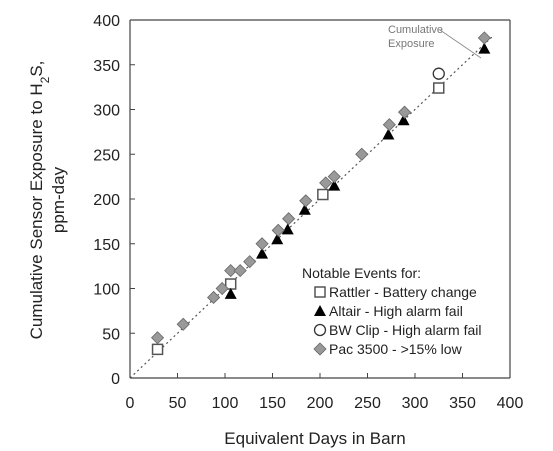 Image resolution: width=553 pixels, height=451 pixels. I want to click on x-tick-group: 0 50 100 150 200 250 300 350 400, so click(325, 392).